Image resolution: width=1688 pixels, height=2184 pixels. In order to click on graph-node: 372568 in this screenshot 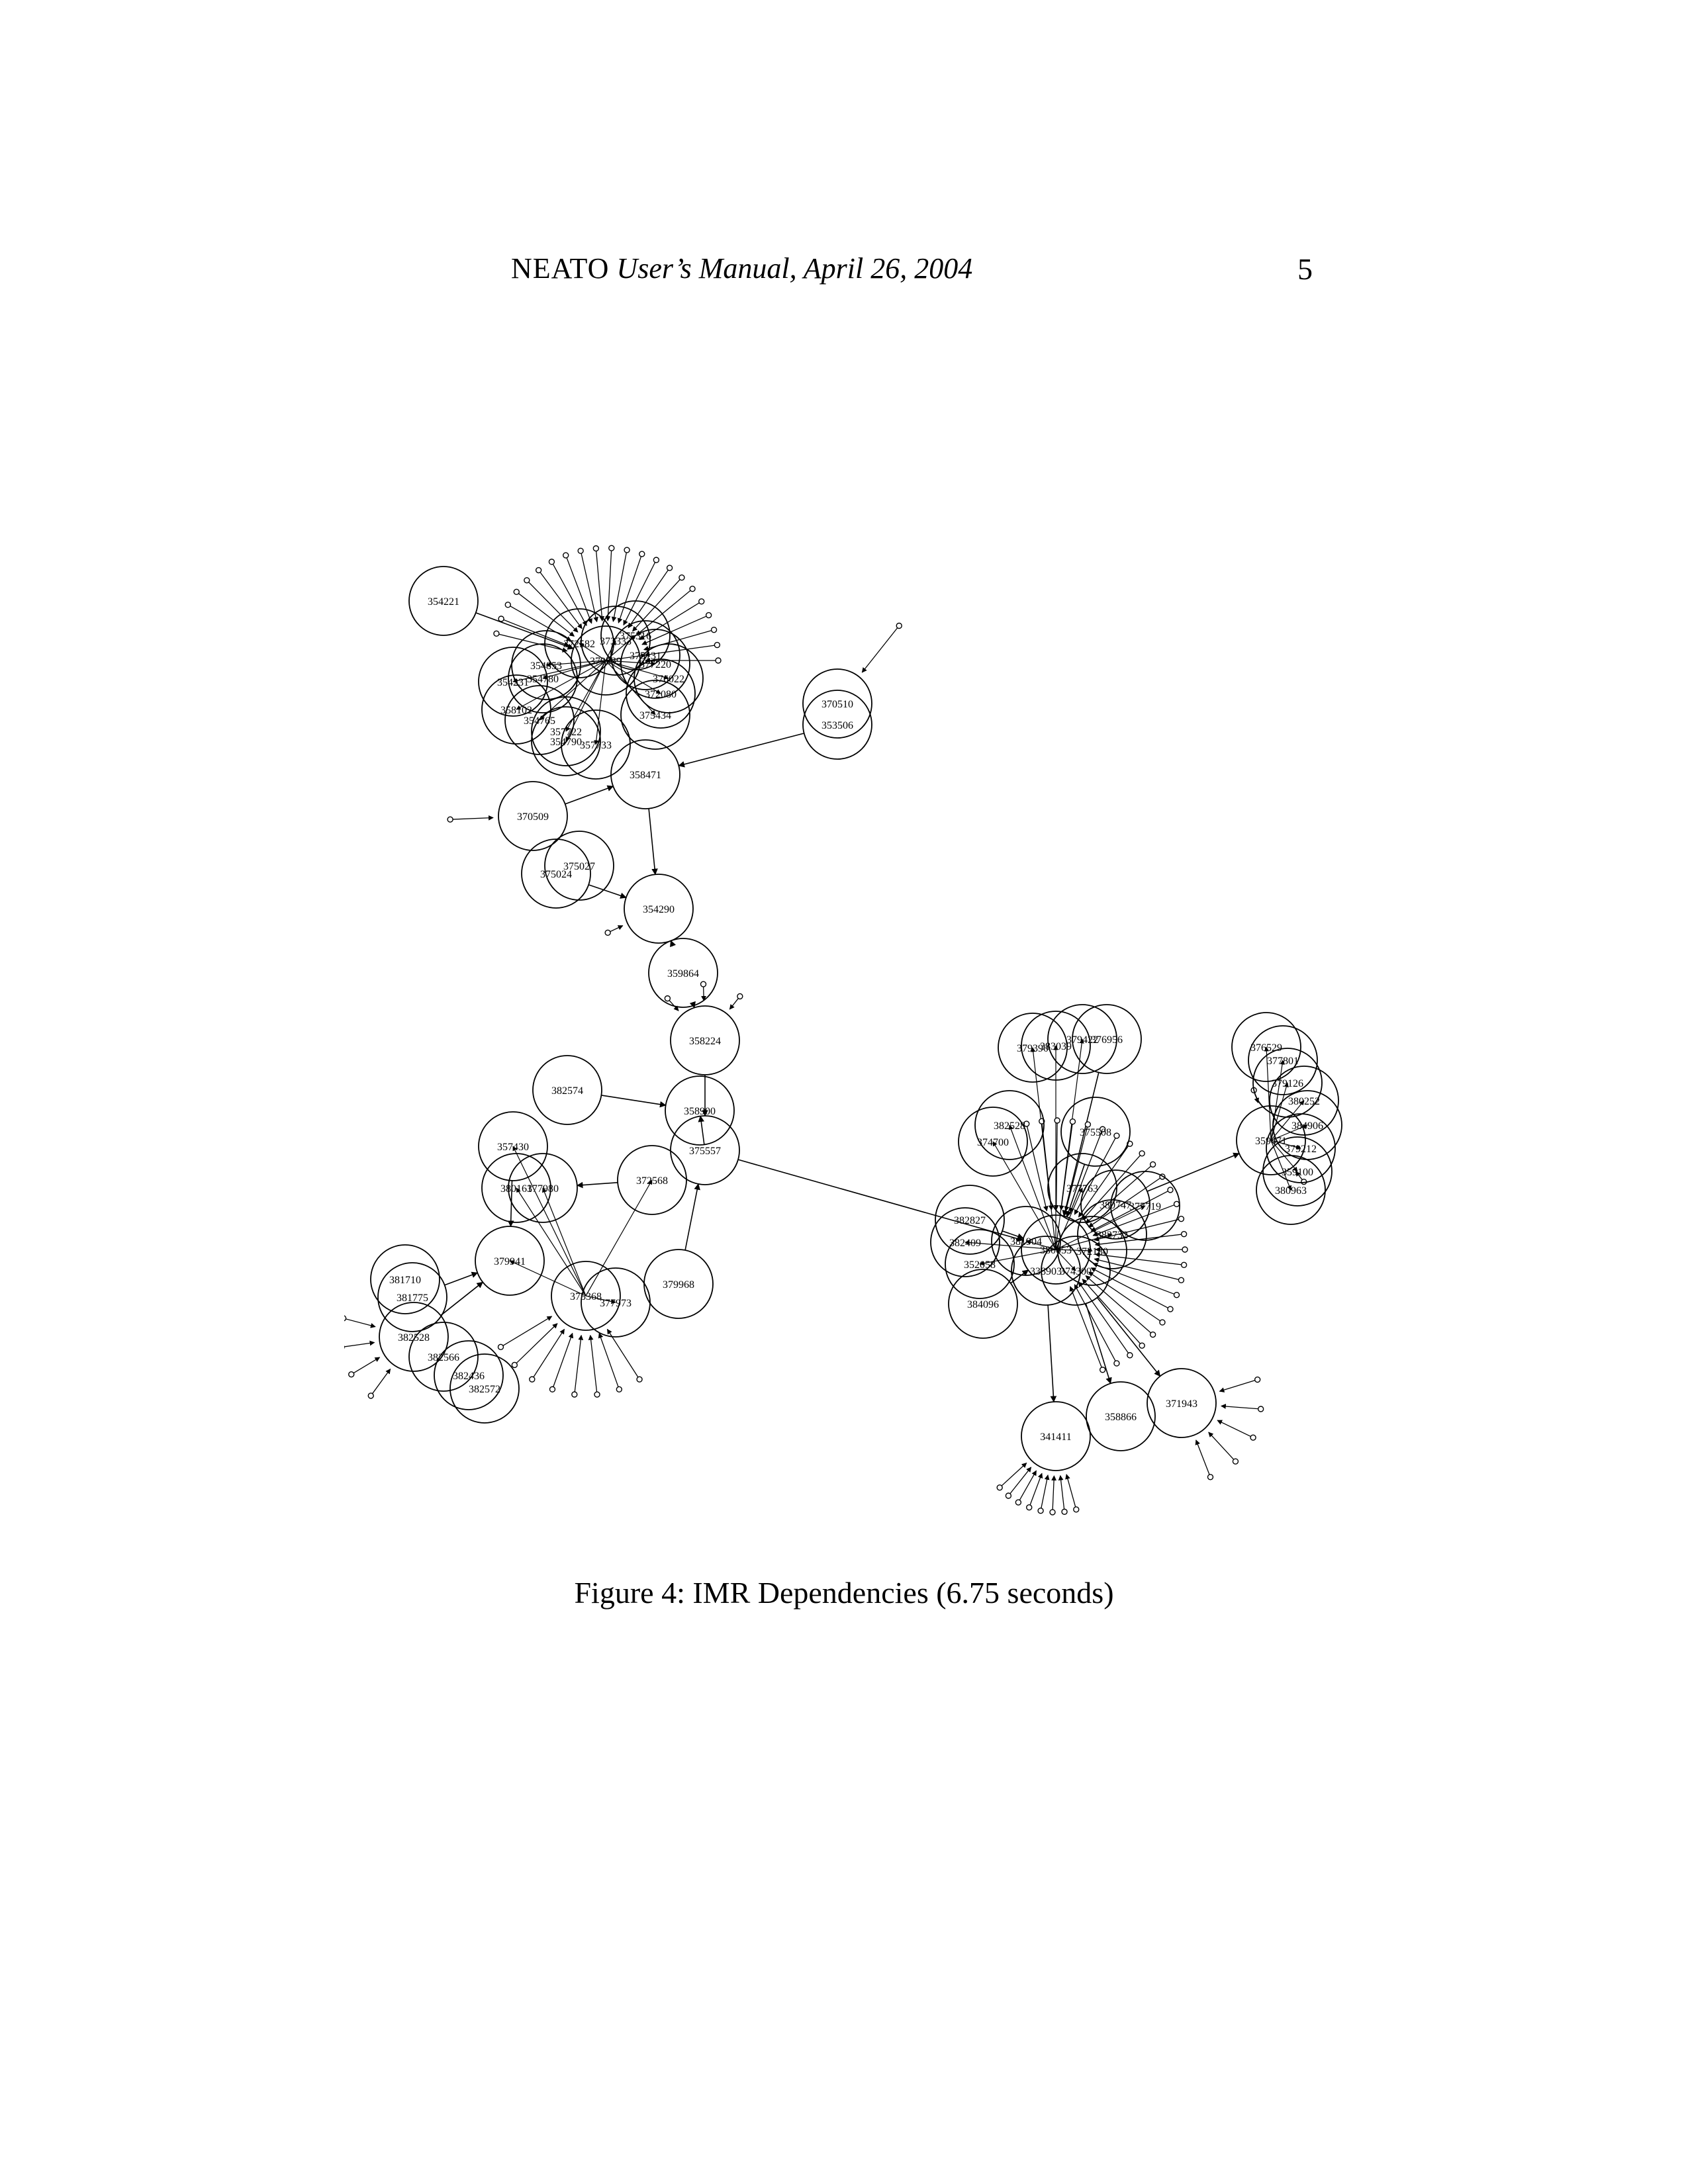, I will do `click(652, 1180)`.